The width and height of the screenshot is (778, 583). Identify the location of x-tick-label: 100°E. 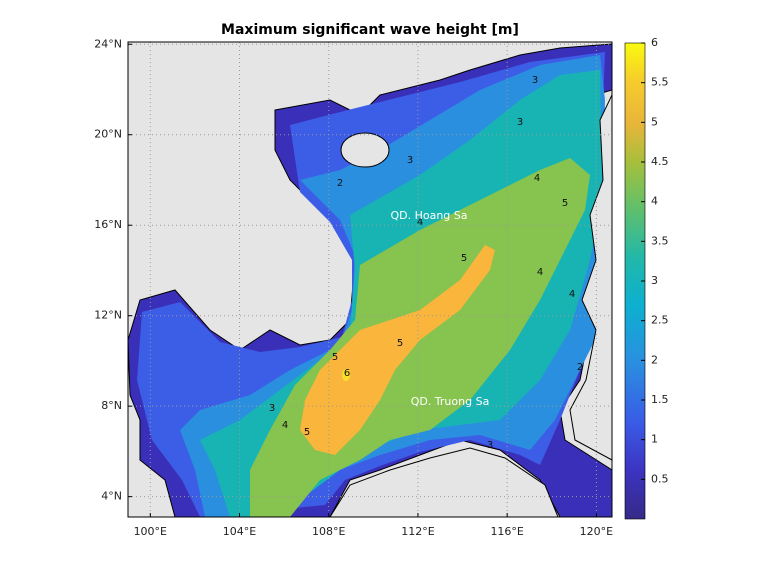
(150, 531).